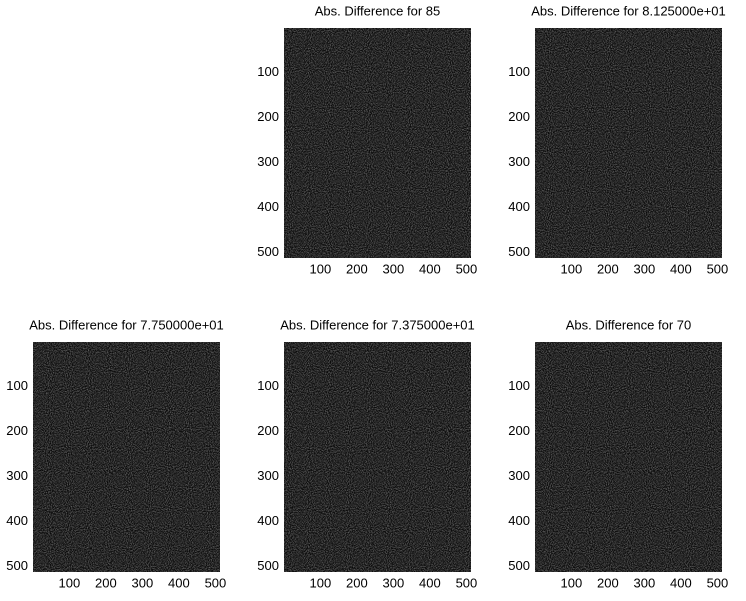  Describe the element at coordinates (377, 324) in the screenshot. I see `axes-title: Abs. Difference for 7.375000e+01` at that location.